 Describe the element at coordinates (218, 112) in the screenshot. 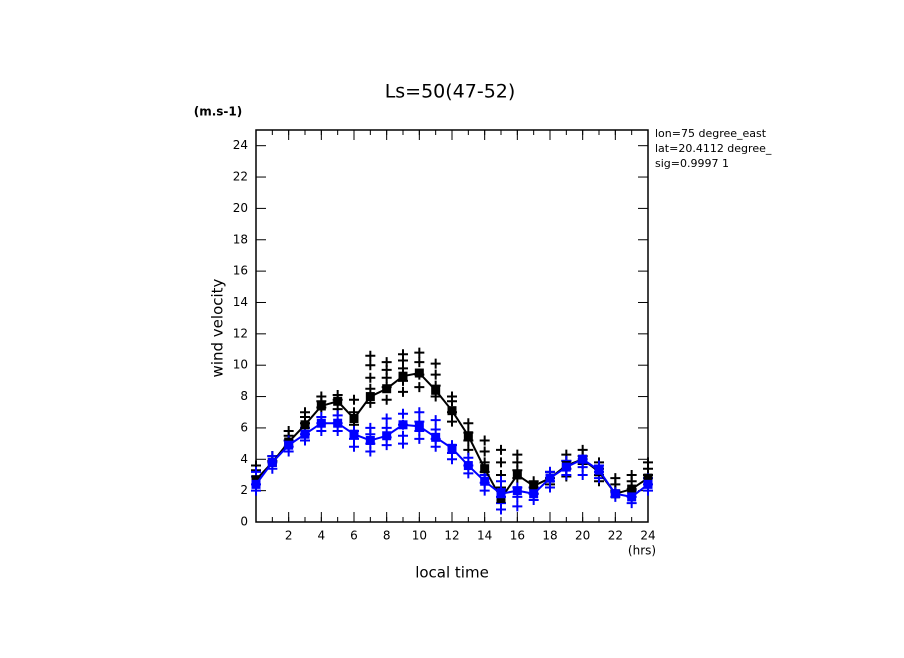

I see `y-unit: (m.s-1)` at that location.